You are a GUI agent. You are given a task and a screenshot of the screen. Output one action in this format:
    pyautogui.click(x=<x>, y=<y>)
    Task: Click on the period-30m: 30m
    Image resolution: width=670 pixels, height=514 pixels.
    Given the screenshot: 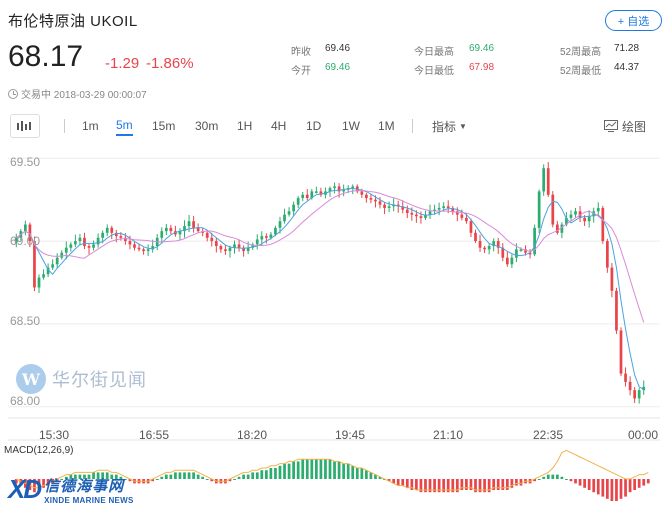 What is the action you would take?
    pyautogui.click(x=207, y=126)
    